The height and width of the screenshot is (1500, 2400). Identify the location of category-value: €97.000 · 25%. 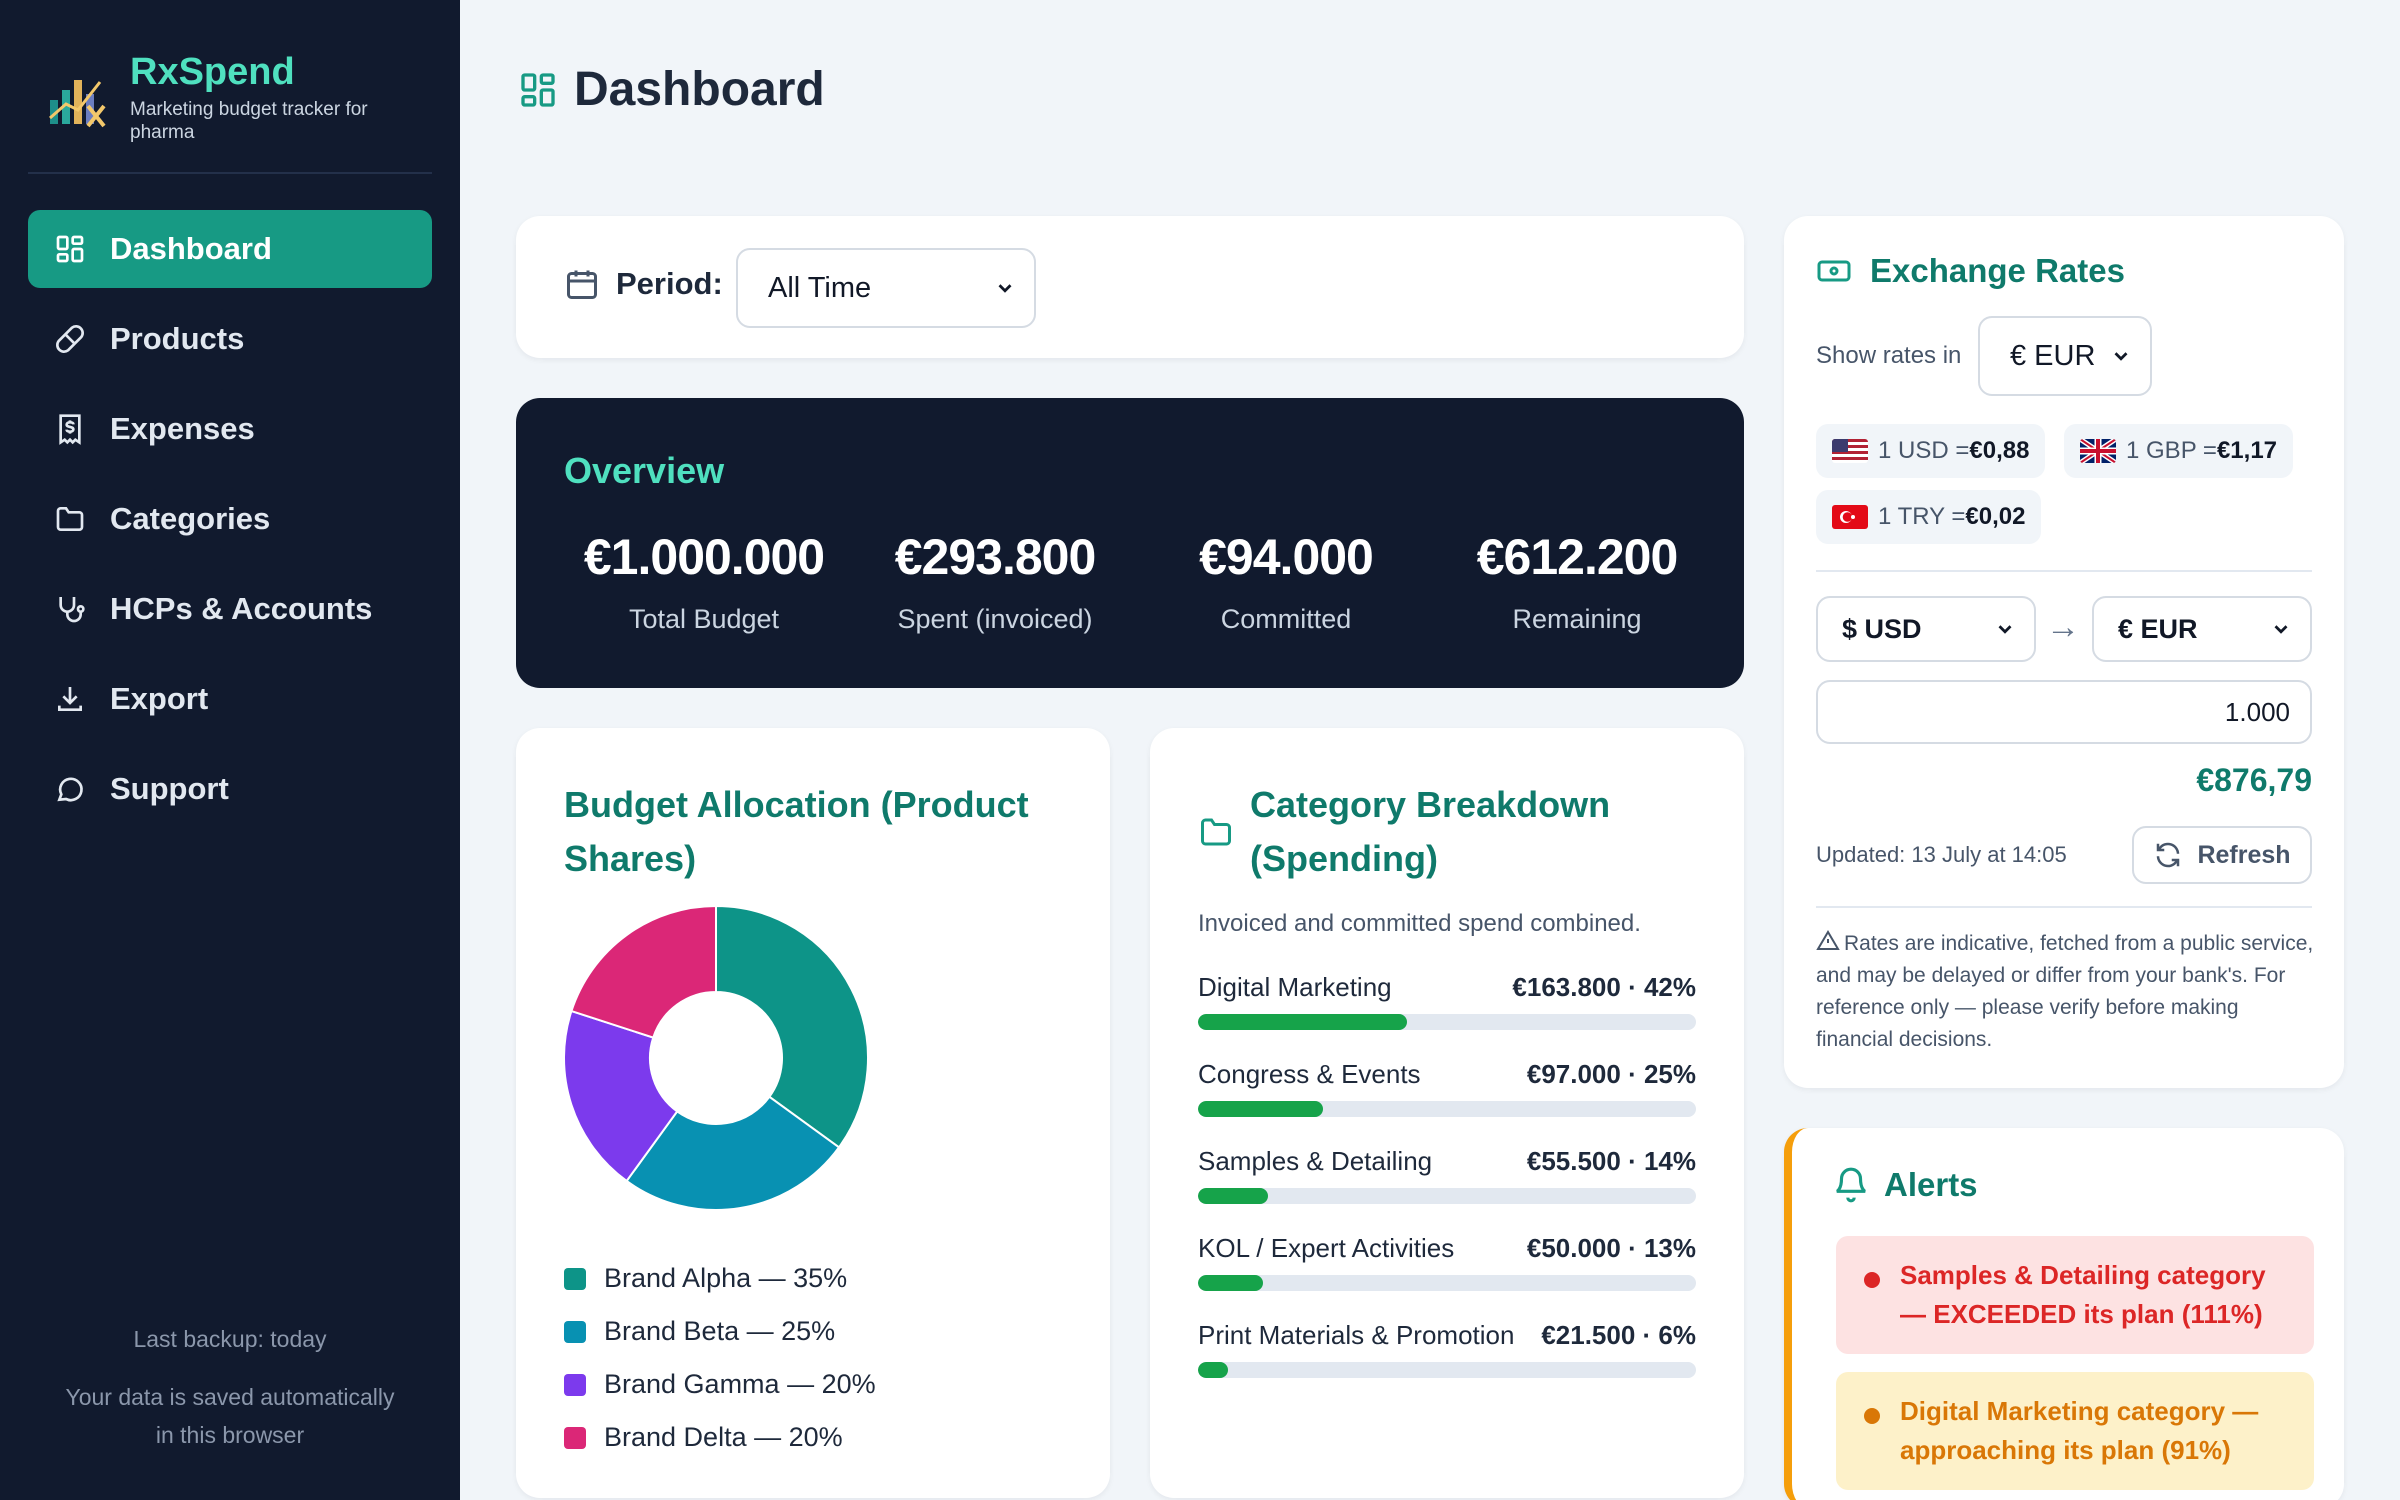
(1611, 1074).